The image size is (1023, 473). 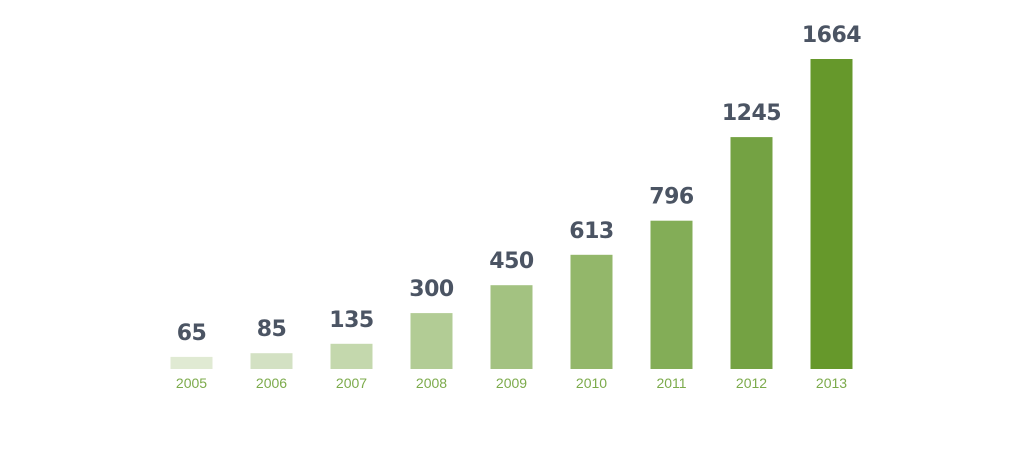 I want to click on x-tick-label-2009: 2009, so click(x=511, y=383).